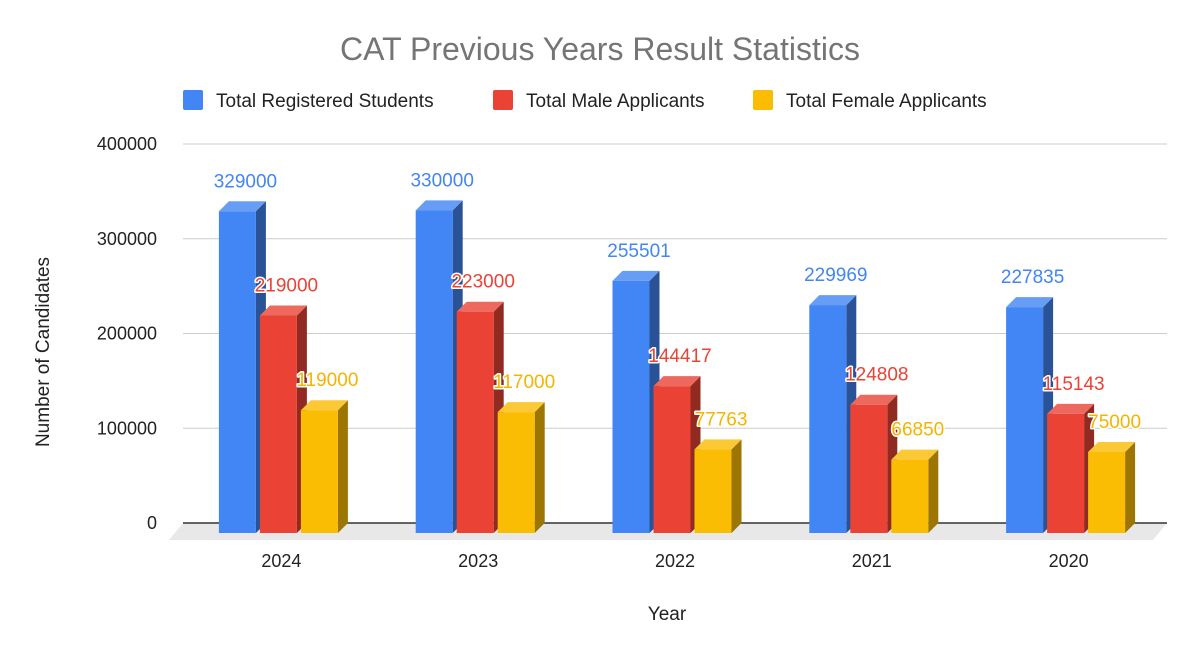 Image resolution: width=1200 pixels, height=658 pixels. I want to click on data-label: 219000, so click(286, 285).